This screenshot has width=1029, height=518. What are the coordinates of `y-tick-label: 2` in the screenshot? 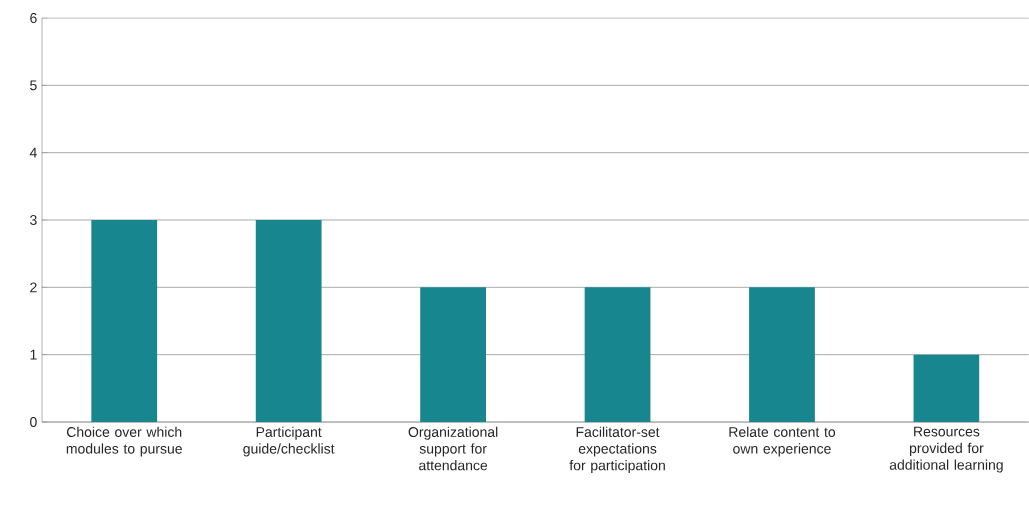 It's located at (33, 287).